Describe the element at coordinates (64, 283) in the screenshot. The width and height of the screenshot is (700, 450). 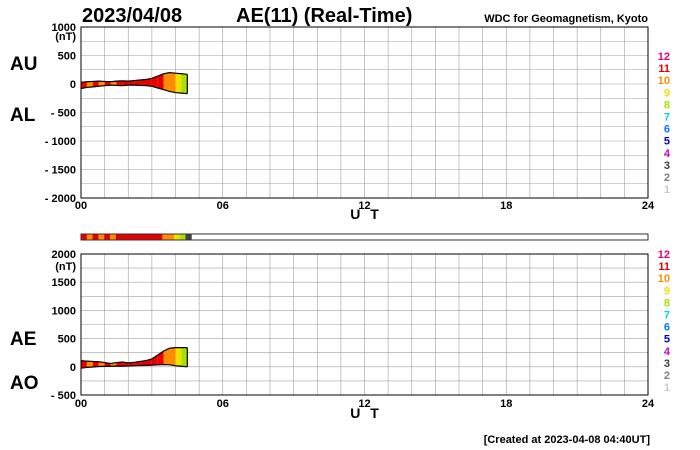
I see `y-tick-label: 1500` at that location.